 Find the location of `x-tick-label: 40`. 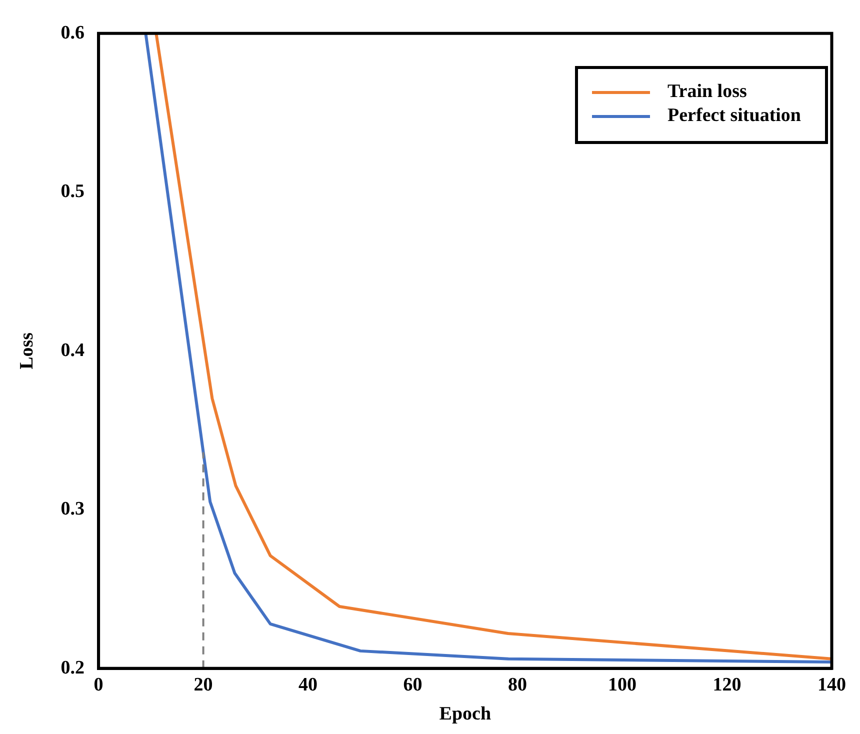

x-tick-label: 40 is located at coordinates (308, 685).